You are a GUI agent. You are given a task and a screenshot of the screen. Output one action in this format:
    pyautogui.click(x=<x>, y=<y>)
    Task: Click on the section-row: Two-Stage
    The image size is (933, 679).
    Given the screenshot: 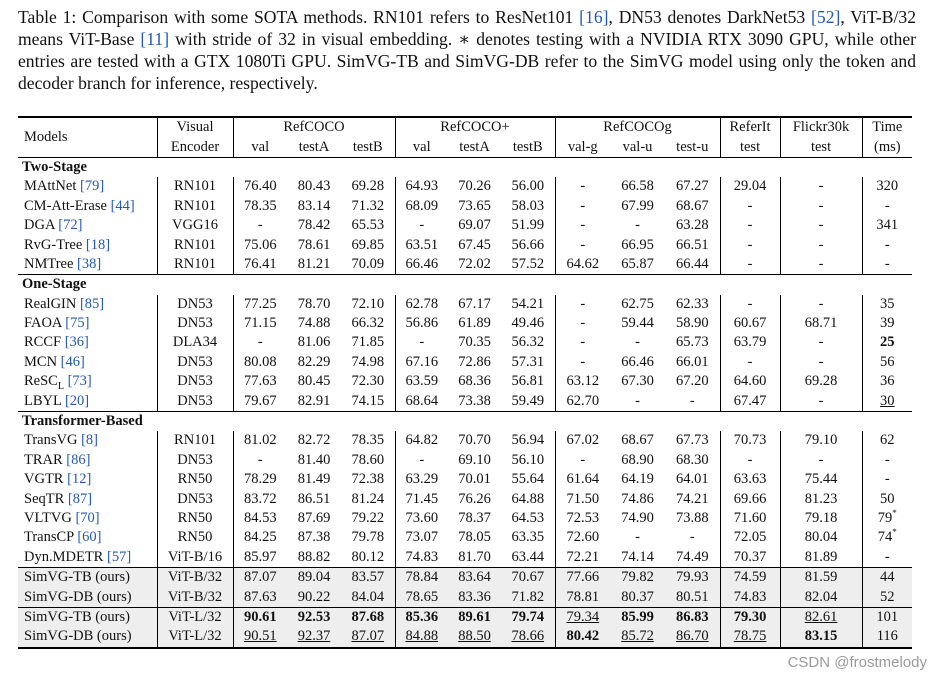 What is the action you would take?
    pyautogui.click(x=465, y=167)
    